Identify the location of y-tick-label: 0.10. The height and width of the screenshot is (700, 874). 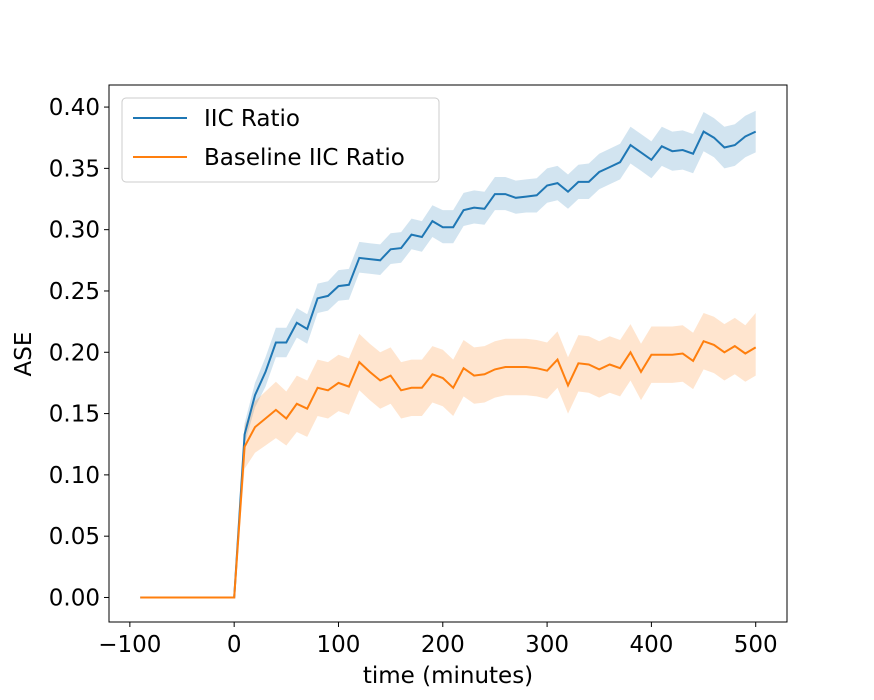
(74, 476).